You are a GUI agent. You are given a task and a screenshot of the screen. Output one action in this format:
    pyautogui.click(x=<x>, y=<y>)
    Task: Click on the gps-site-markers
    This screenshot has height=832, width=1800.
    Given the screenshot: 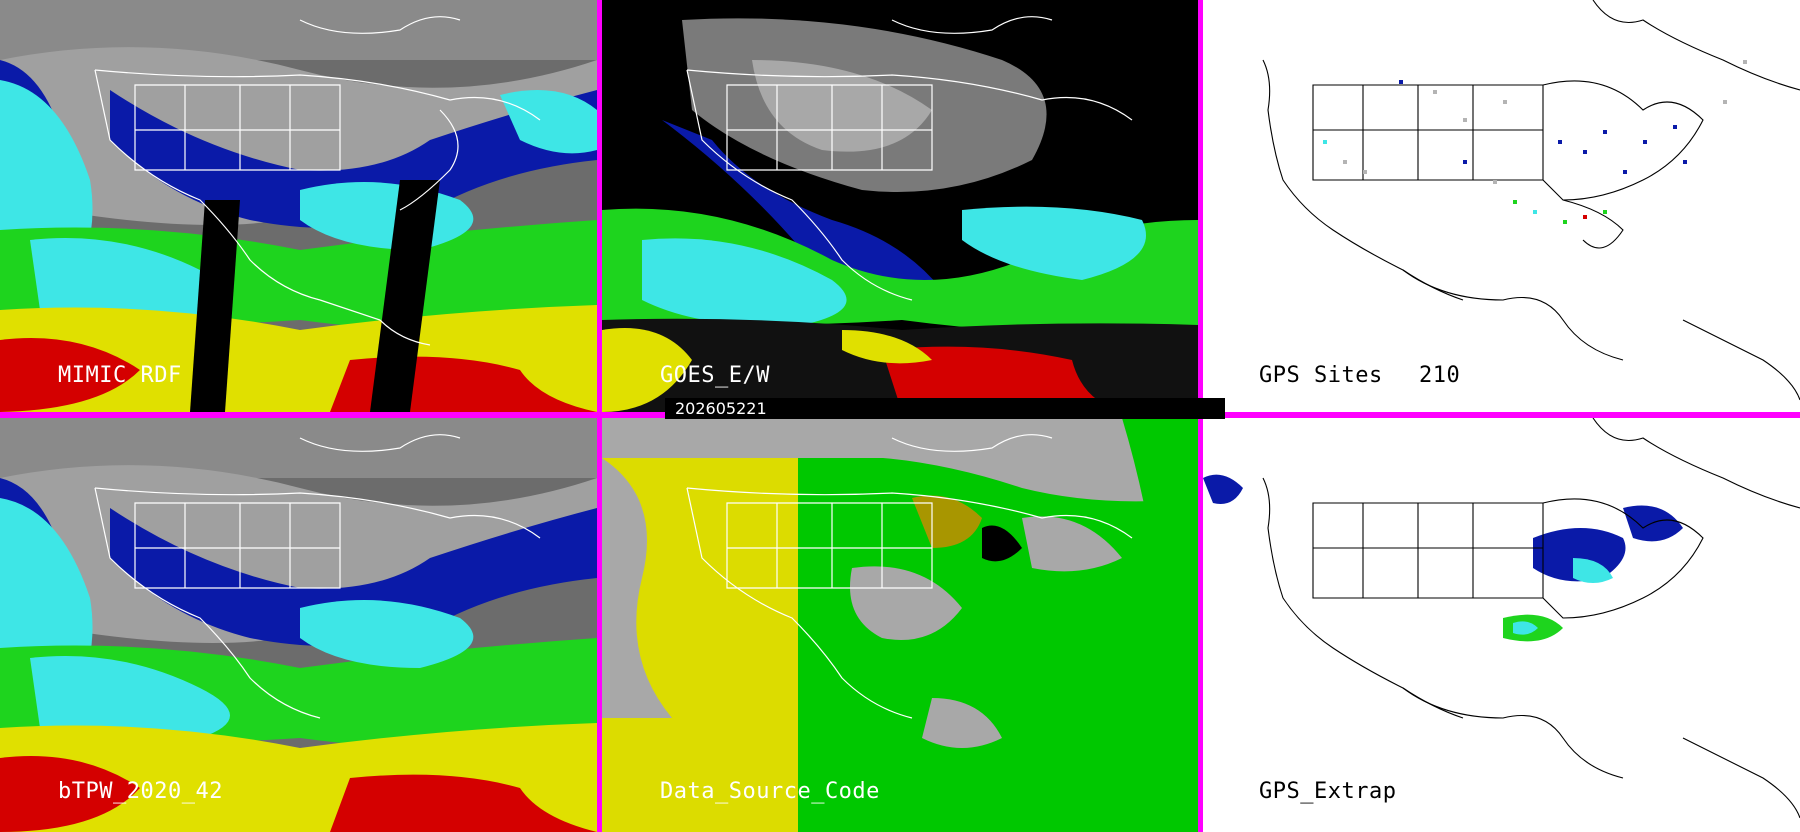 What is the action you would take?
    pyautogui.click(x=1535, y=142)
    